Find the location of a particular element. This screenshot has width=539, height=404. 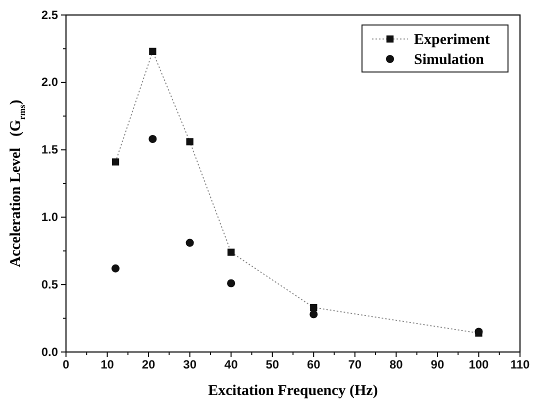

x-tick-label: 30 is located at coordinates (190, 365).